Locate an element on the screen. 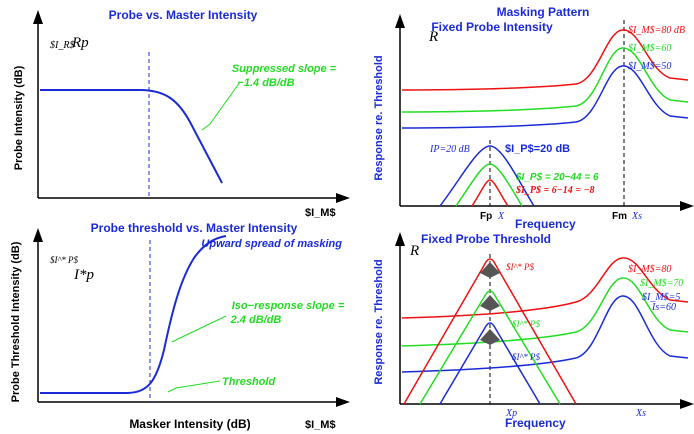 This screenshot has height=434, width=694. tl-annotation-line1: Suppressed slope = is located at coordinates (284, 69).